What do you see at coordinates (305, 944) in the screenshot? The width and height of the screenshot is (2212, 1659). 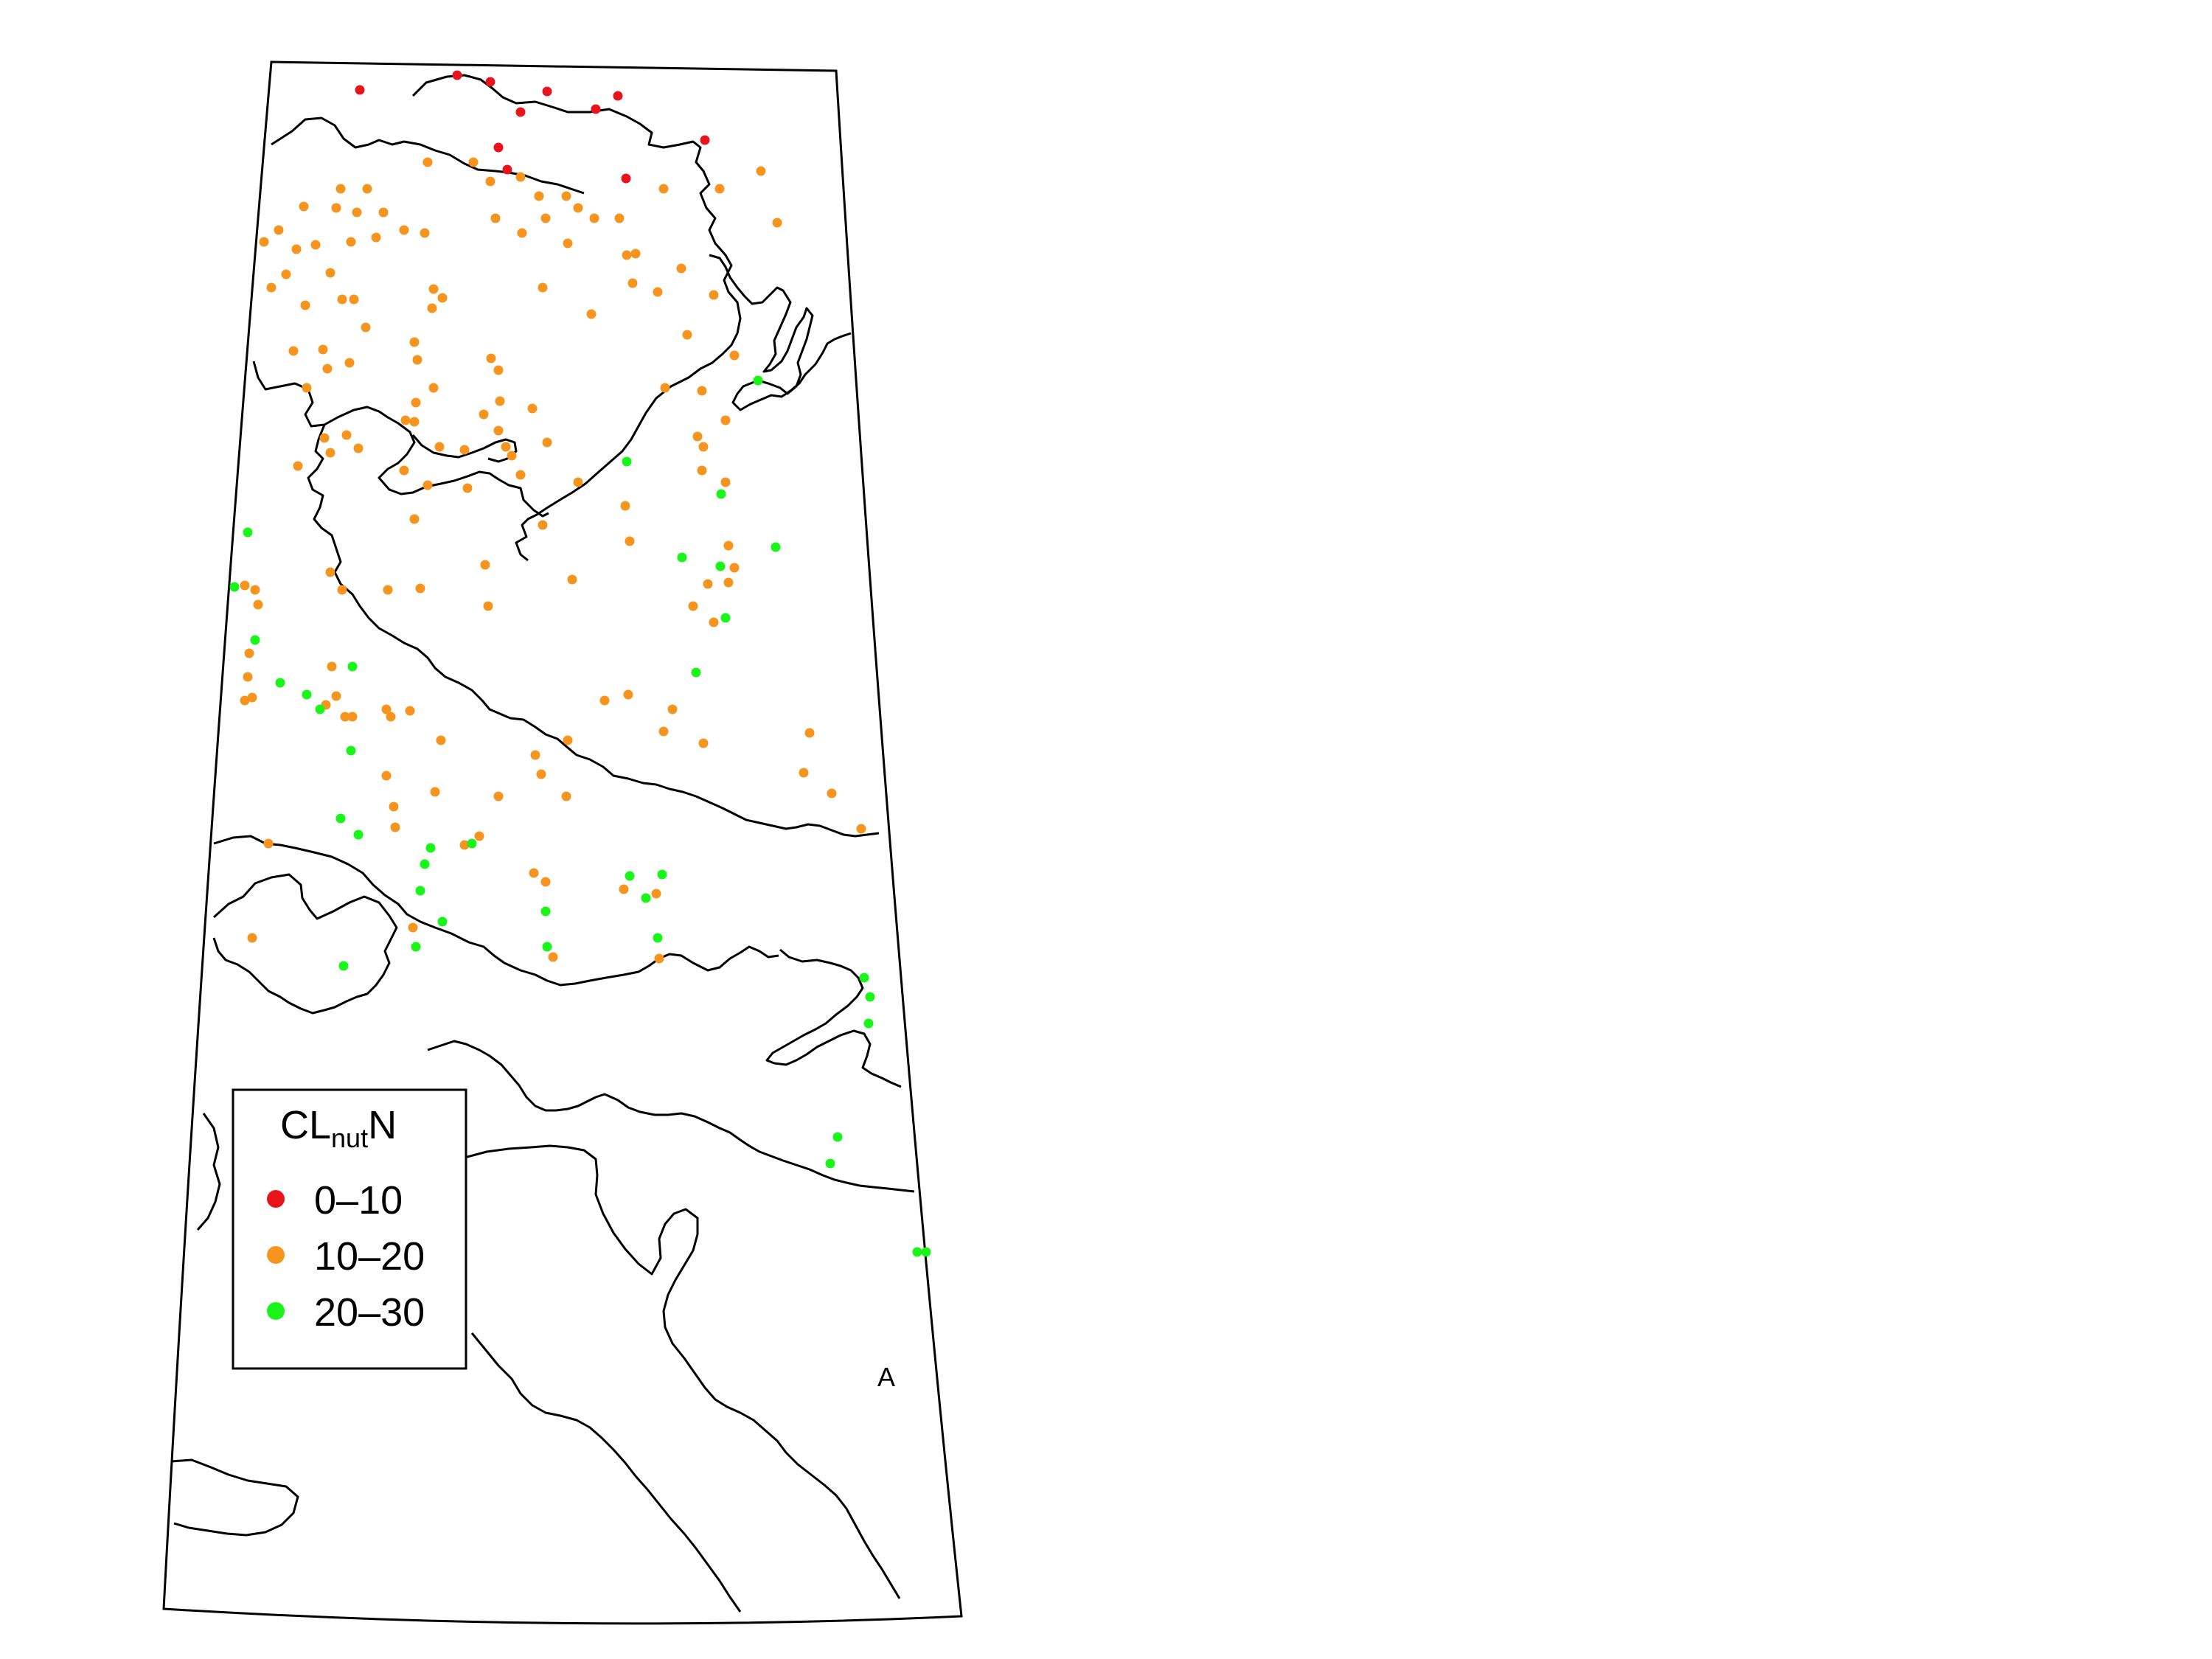 I see `coastline-south-islands` at bounding box center [305, 944].